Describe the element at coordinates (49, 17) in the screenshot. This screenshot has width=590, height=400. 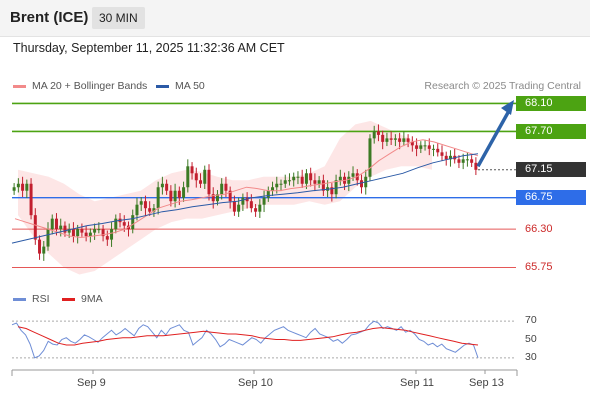
I see `instrument-title: Brent (ICE)` at that location.